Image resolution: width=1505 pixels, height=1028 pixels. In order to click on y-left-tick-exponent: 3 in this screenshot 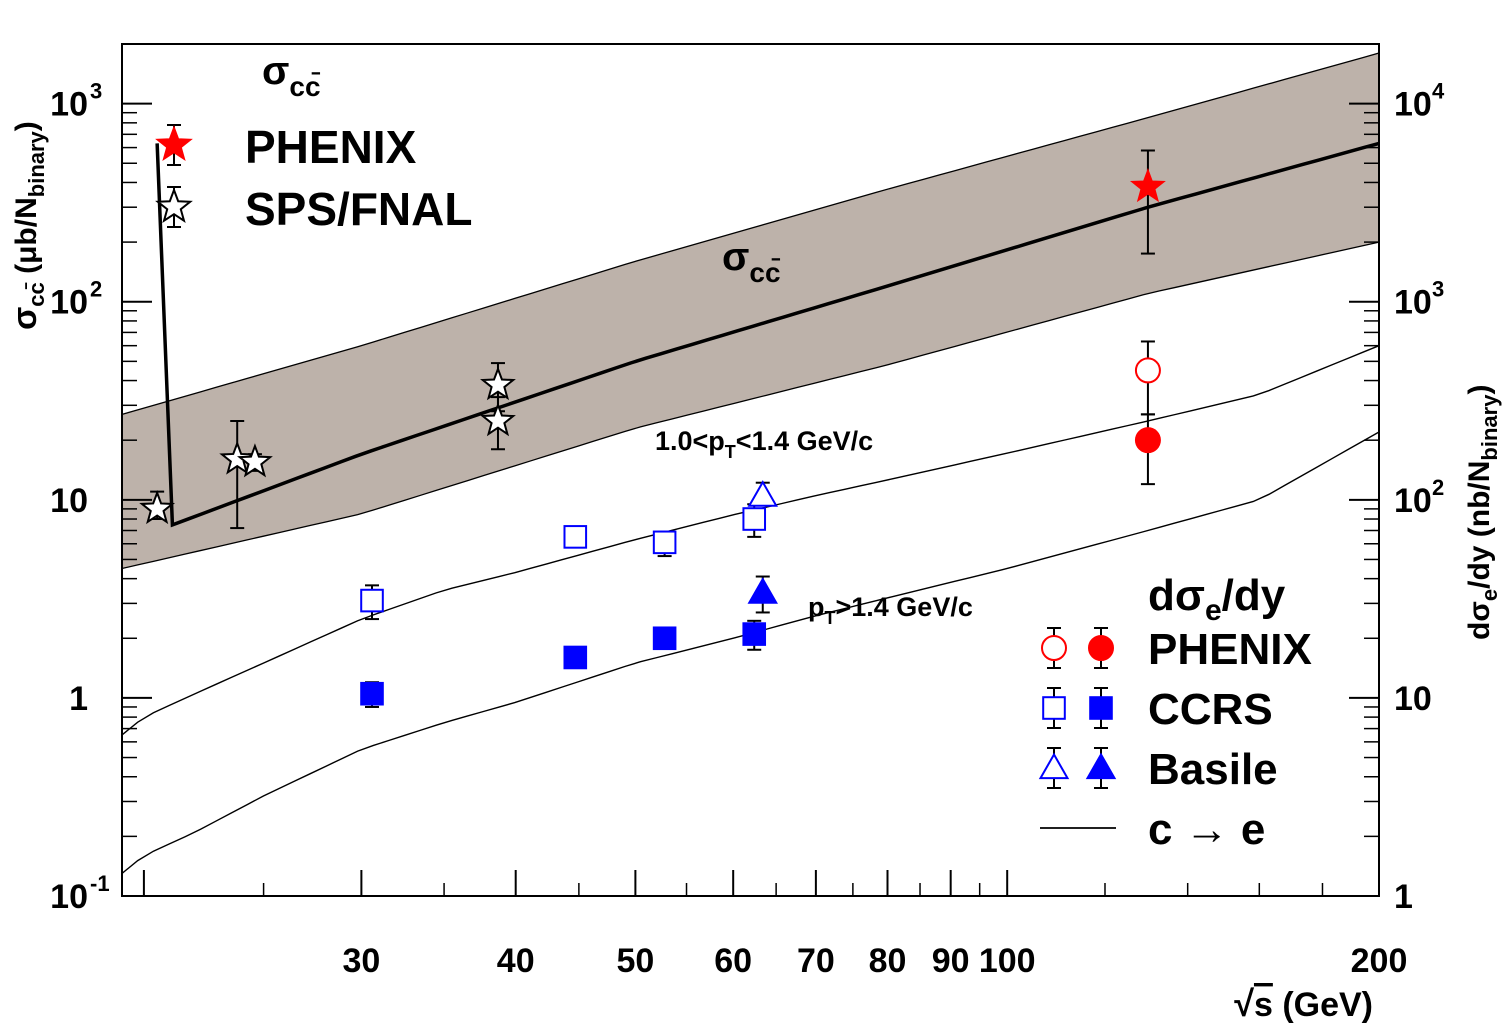, I will do `click(96, 91)`.